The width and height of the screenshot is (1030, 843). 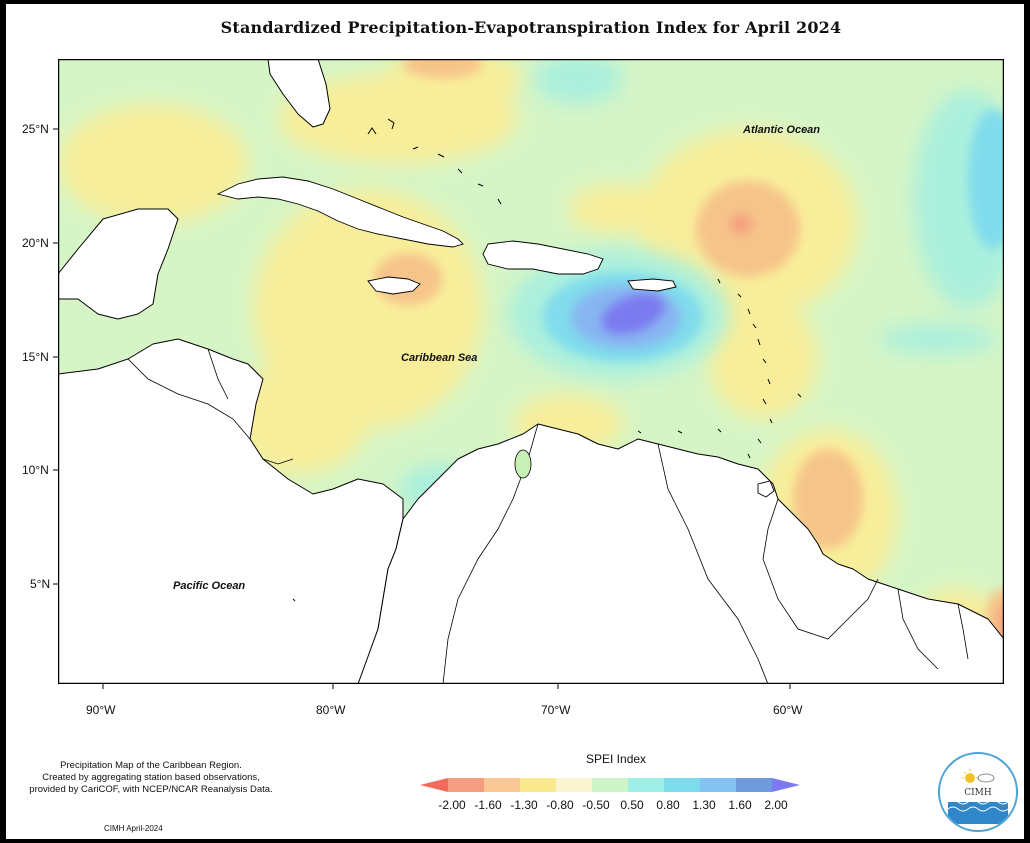 I want to click on legend-tick-label: -1.60, so click(x=488, y=805).